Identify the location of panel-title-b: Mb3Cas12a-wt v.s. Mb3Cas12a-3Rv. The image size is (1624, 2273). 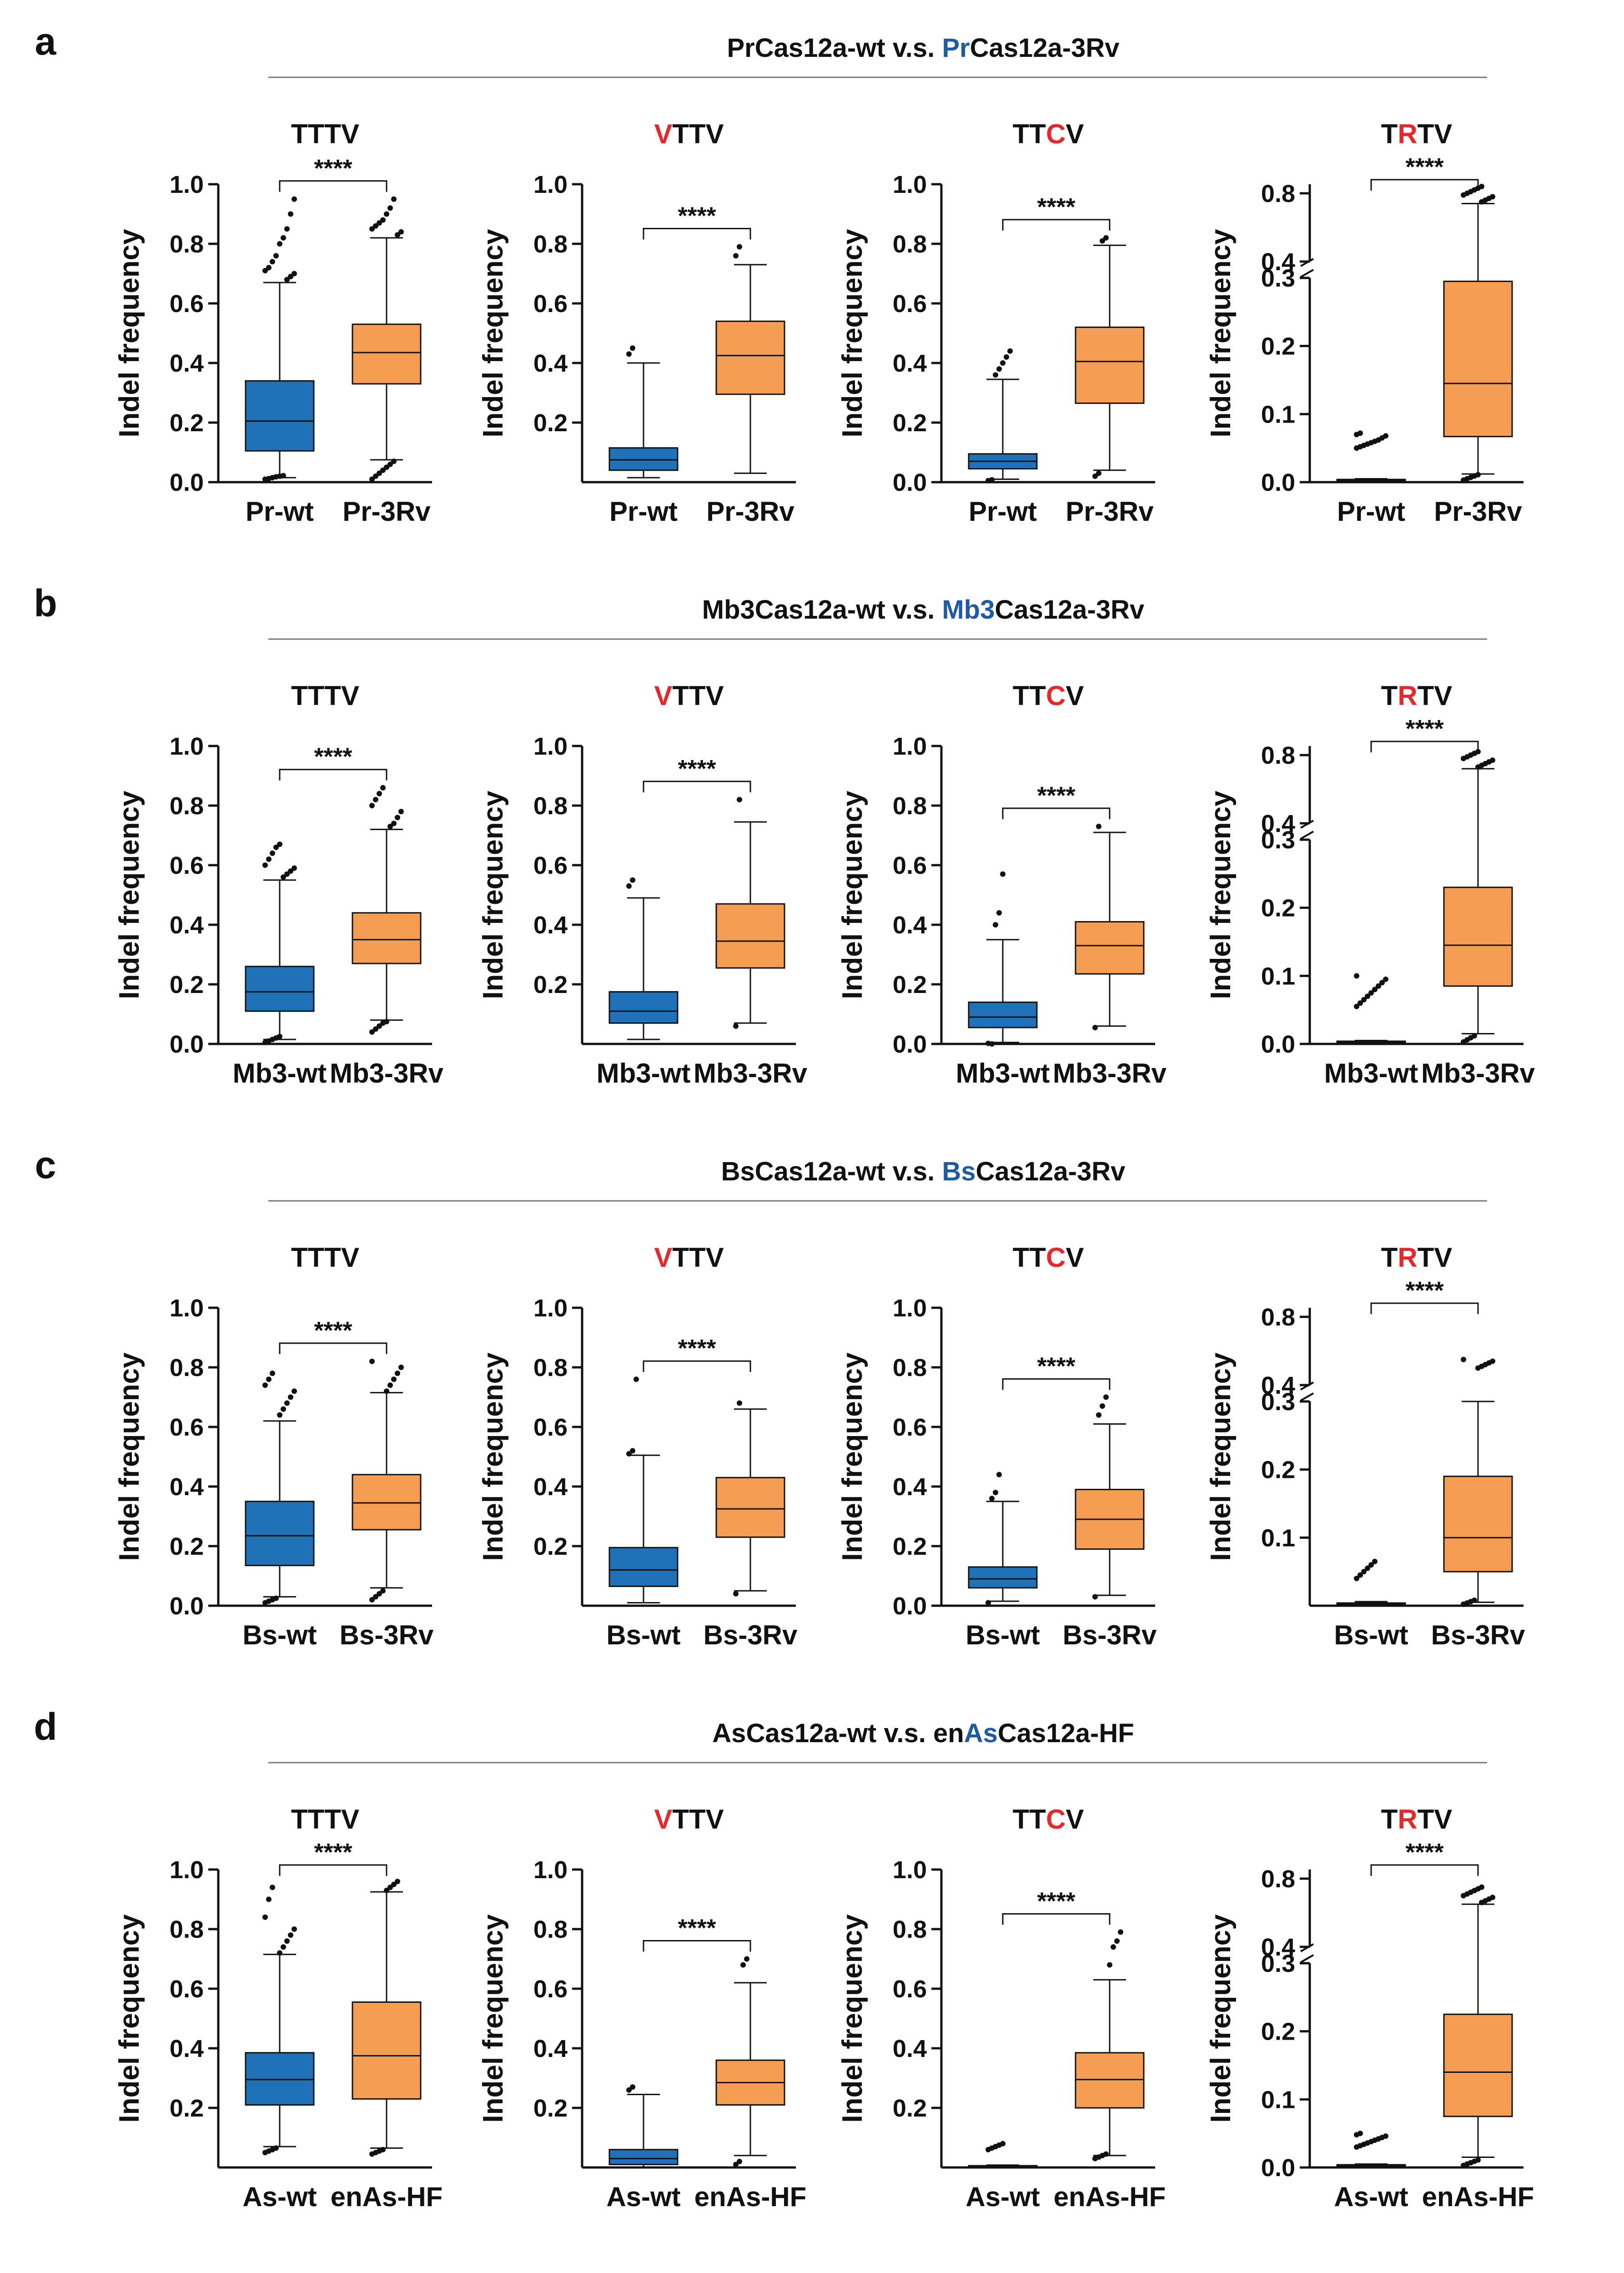
(923, 610).